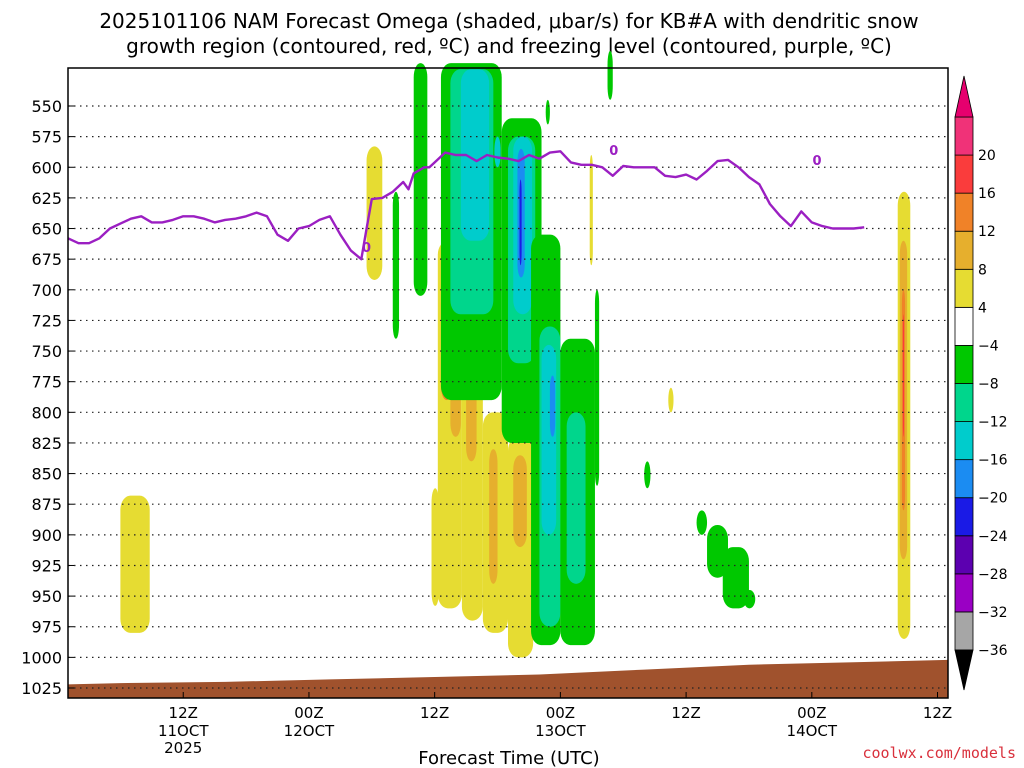 The width and height of the screenshot is (1024, 768). Describe the element at coordinates (183, 713) in the screenshot. I see `xtick-label-0: 12Z` at that location.